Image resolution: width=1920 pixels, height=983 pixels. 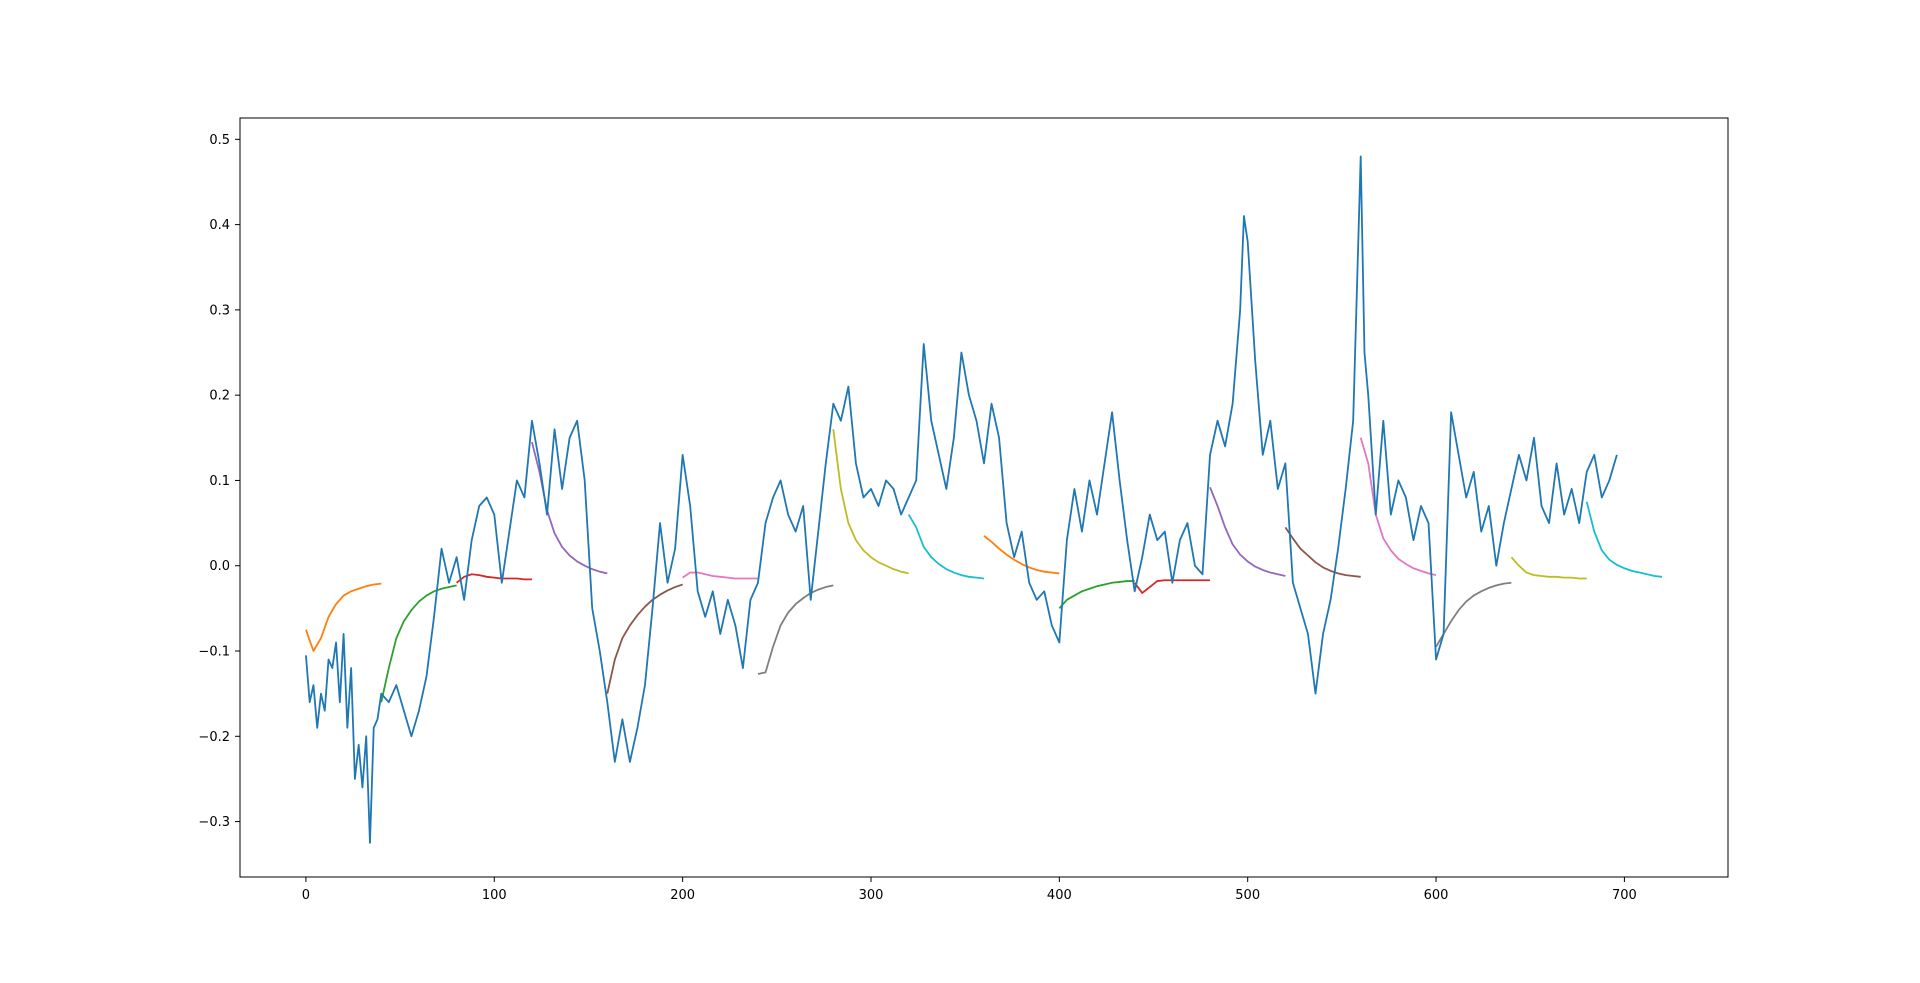 What do you see at coordinates (219, 566) in the screenshot?
I see `y-tick-label: 0.0` at bounding box center [219, 566].